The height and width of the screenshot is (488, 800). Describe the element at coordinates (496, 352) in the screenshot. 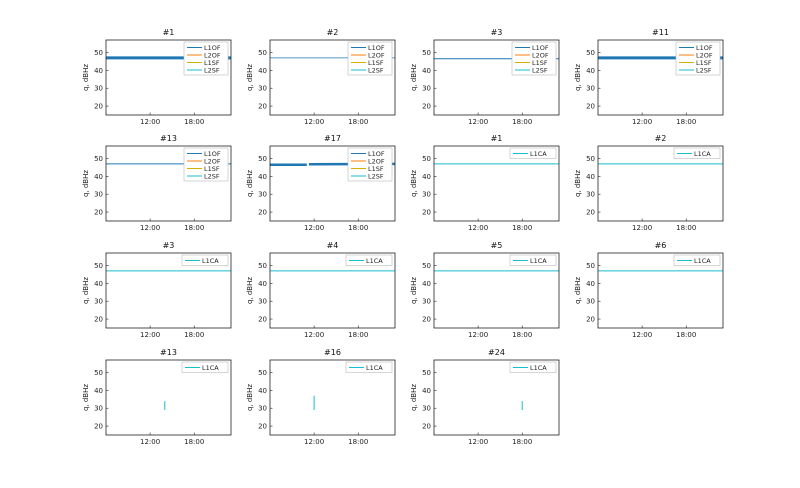

I see `subplot-title: #24` at that location.